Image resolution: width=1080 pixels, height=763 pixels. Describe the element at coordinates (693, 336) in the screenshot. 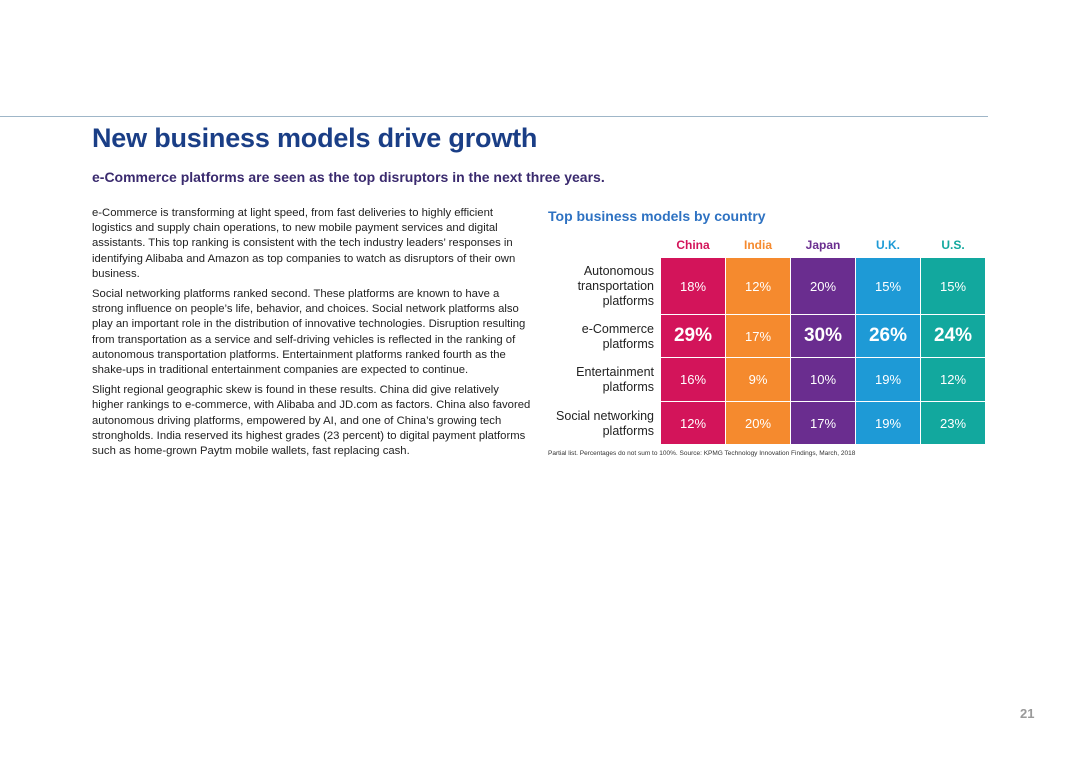

I see `table-cell: 29%` at that location.